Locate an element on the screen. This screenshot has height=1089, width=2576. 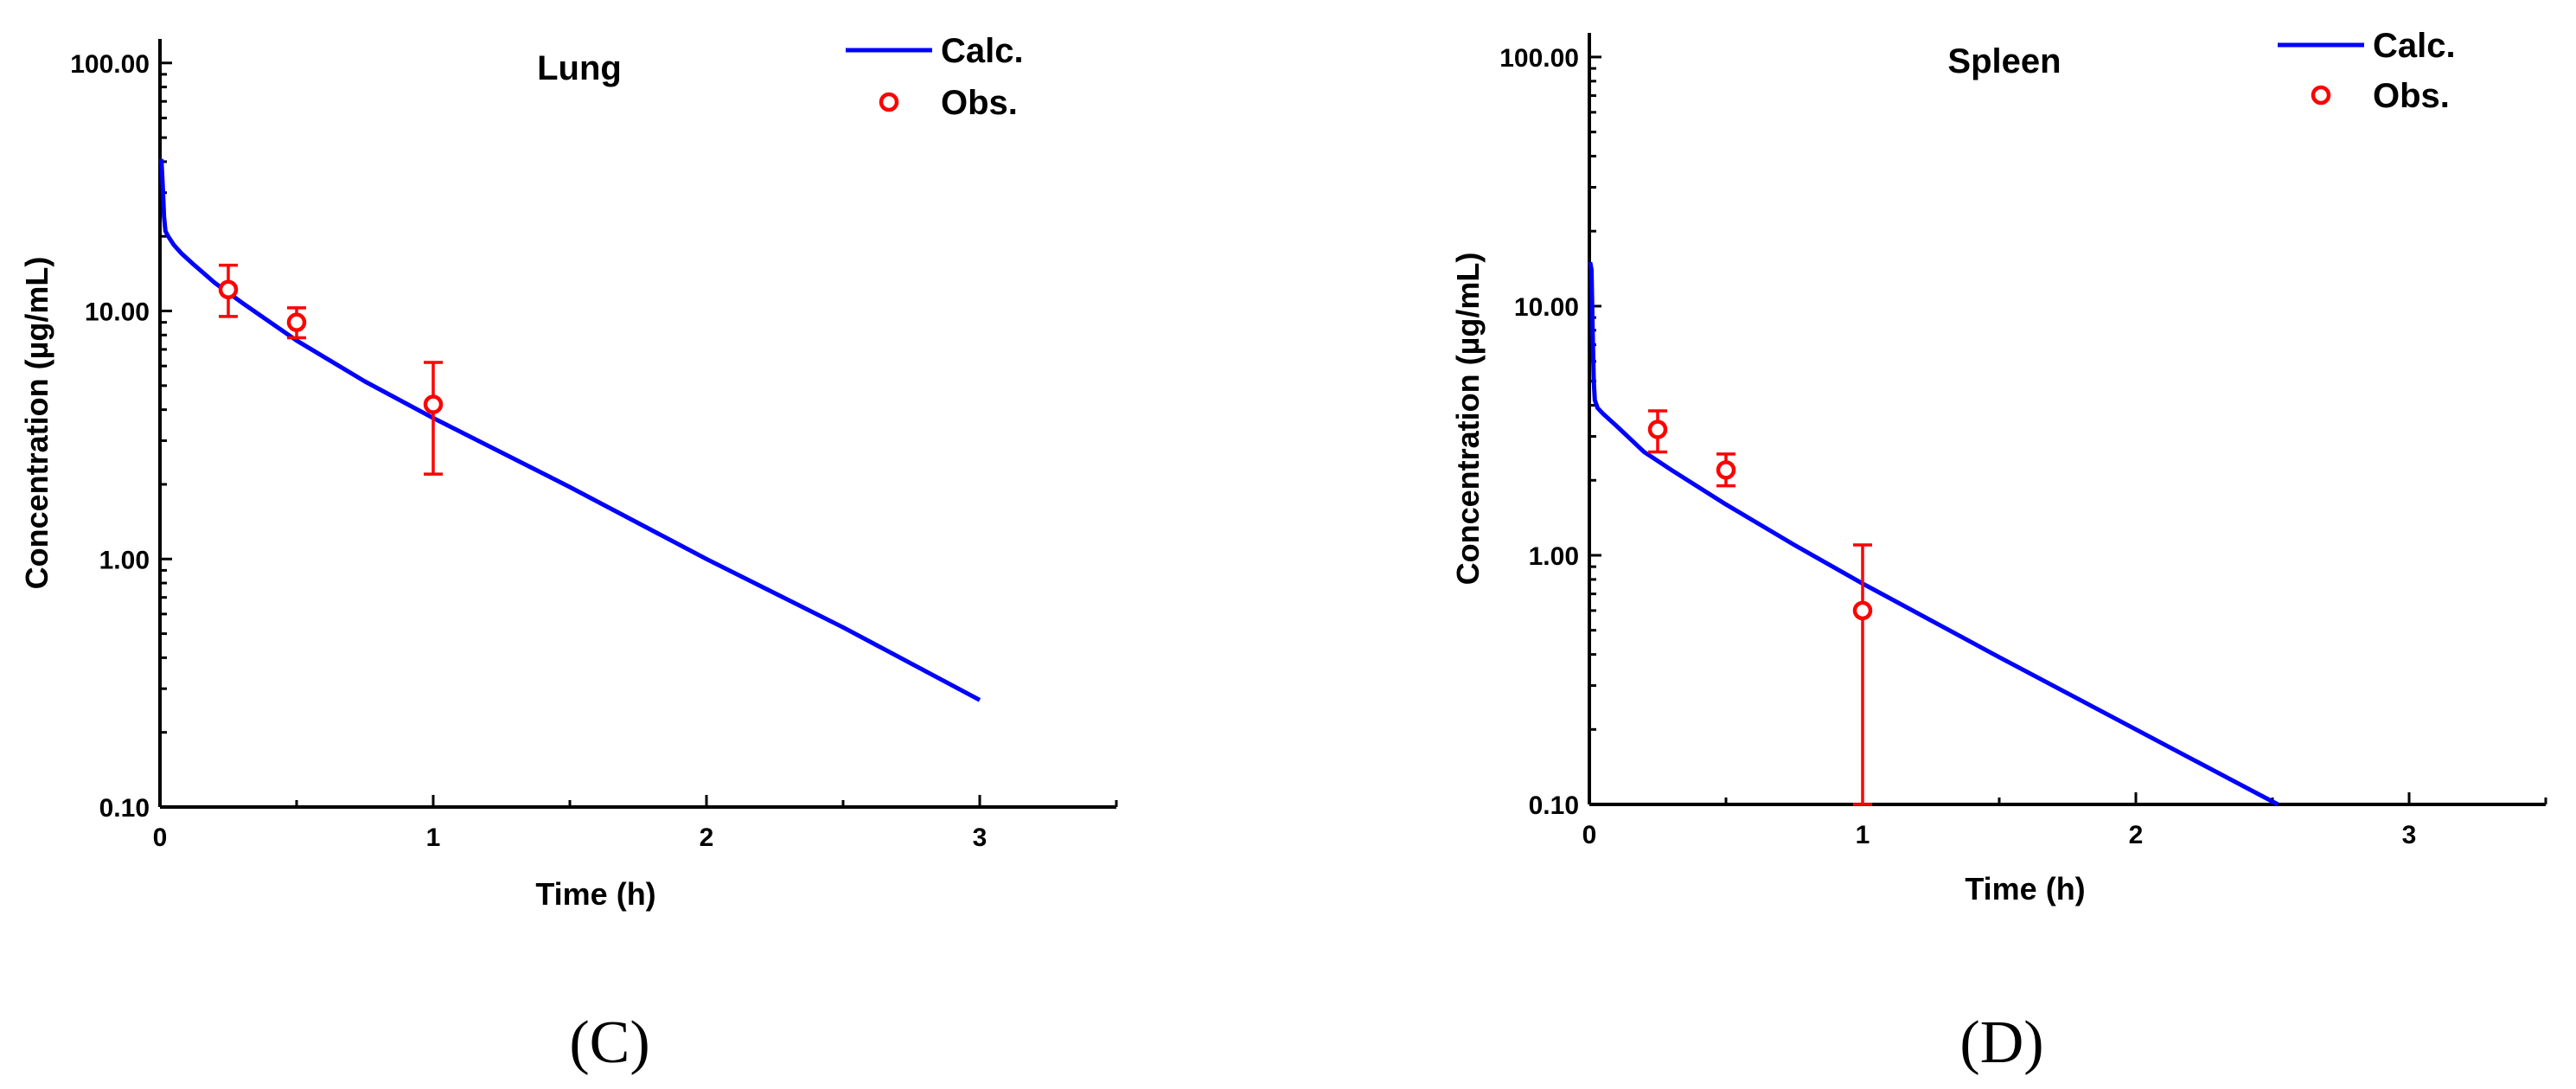
chart-title: Spleen is located at coordinates (2004, 61).